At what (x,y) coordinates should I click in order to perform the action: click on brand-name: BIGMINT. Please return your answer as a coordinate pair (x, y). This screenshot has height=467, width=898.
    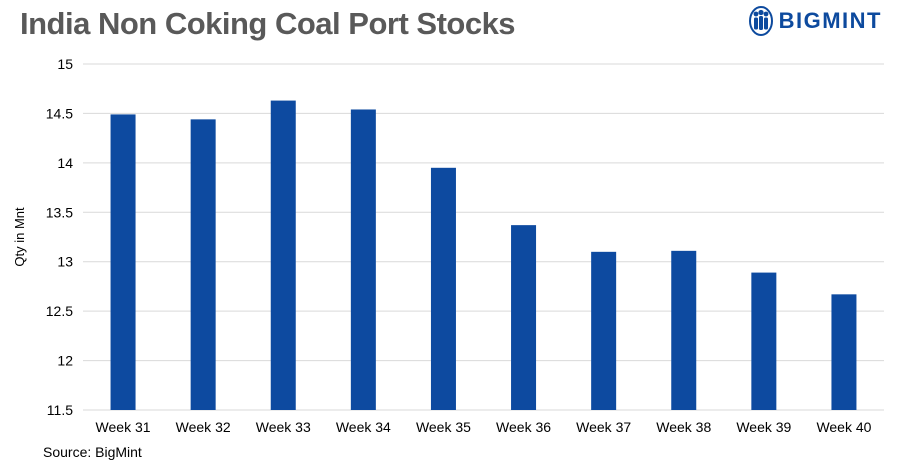
    Looking at the image, I should click on (830, 20).